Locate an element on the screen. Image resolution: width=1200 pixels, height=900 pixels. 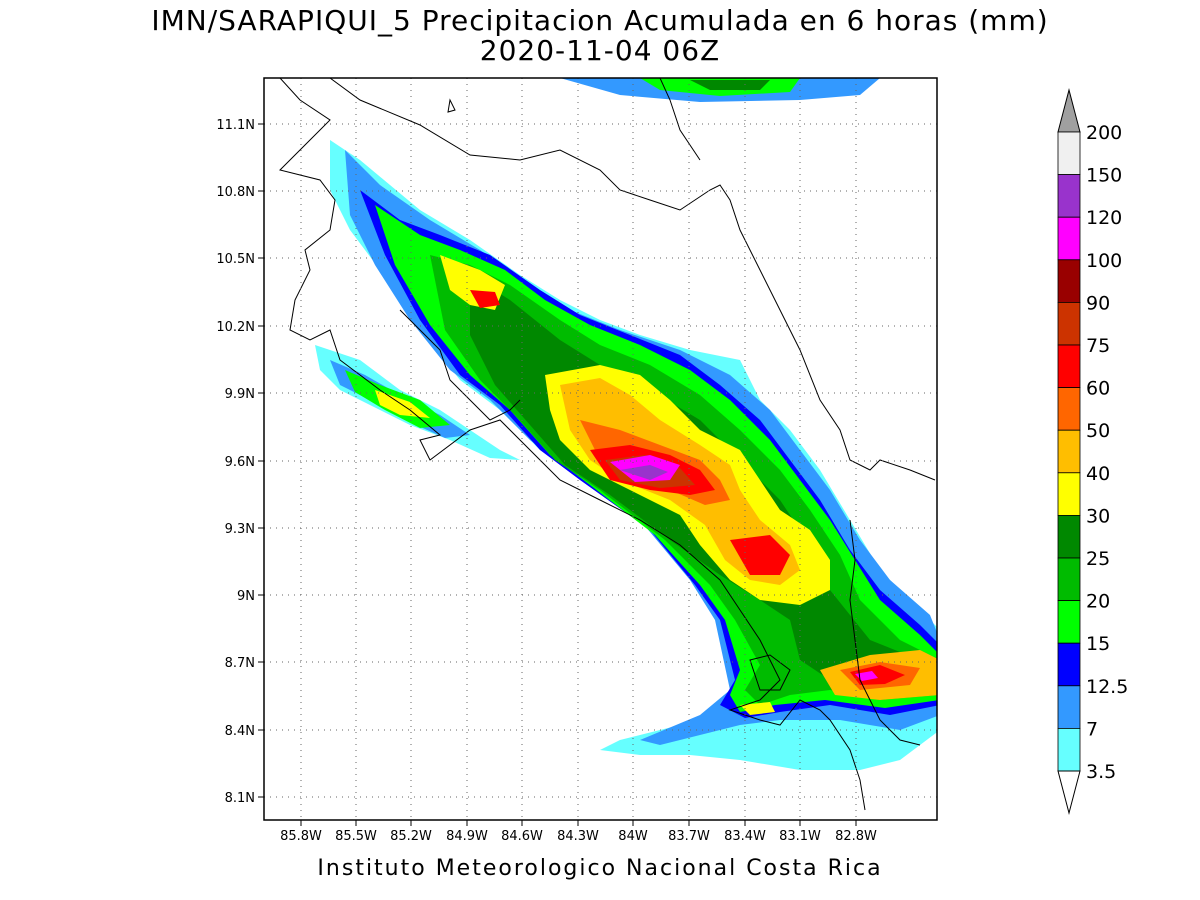
colorbar-label: 12.5 is located at coordinates (1107, 687).